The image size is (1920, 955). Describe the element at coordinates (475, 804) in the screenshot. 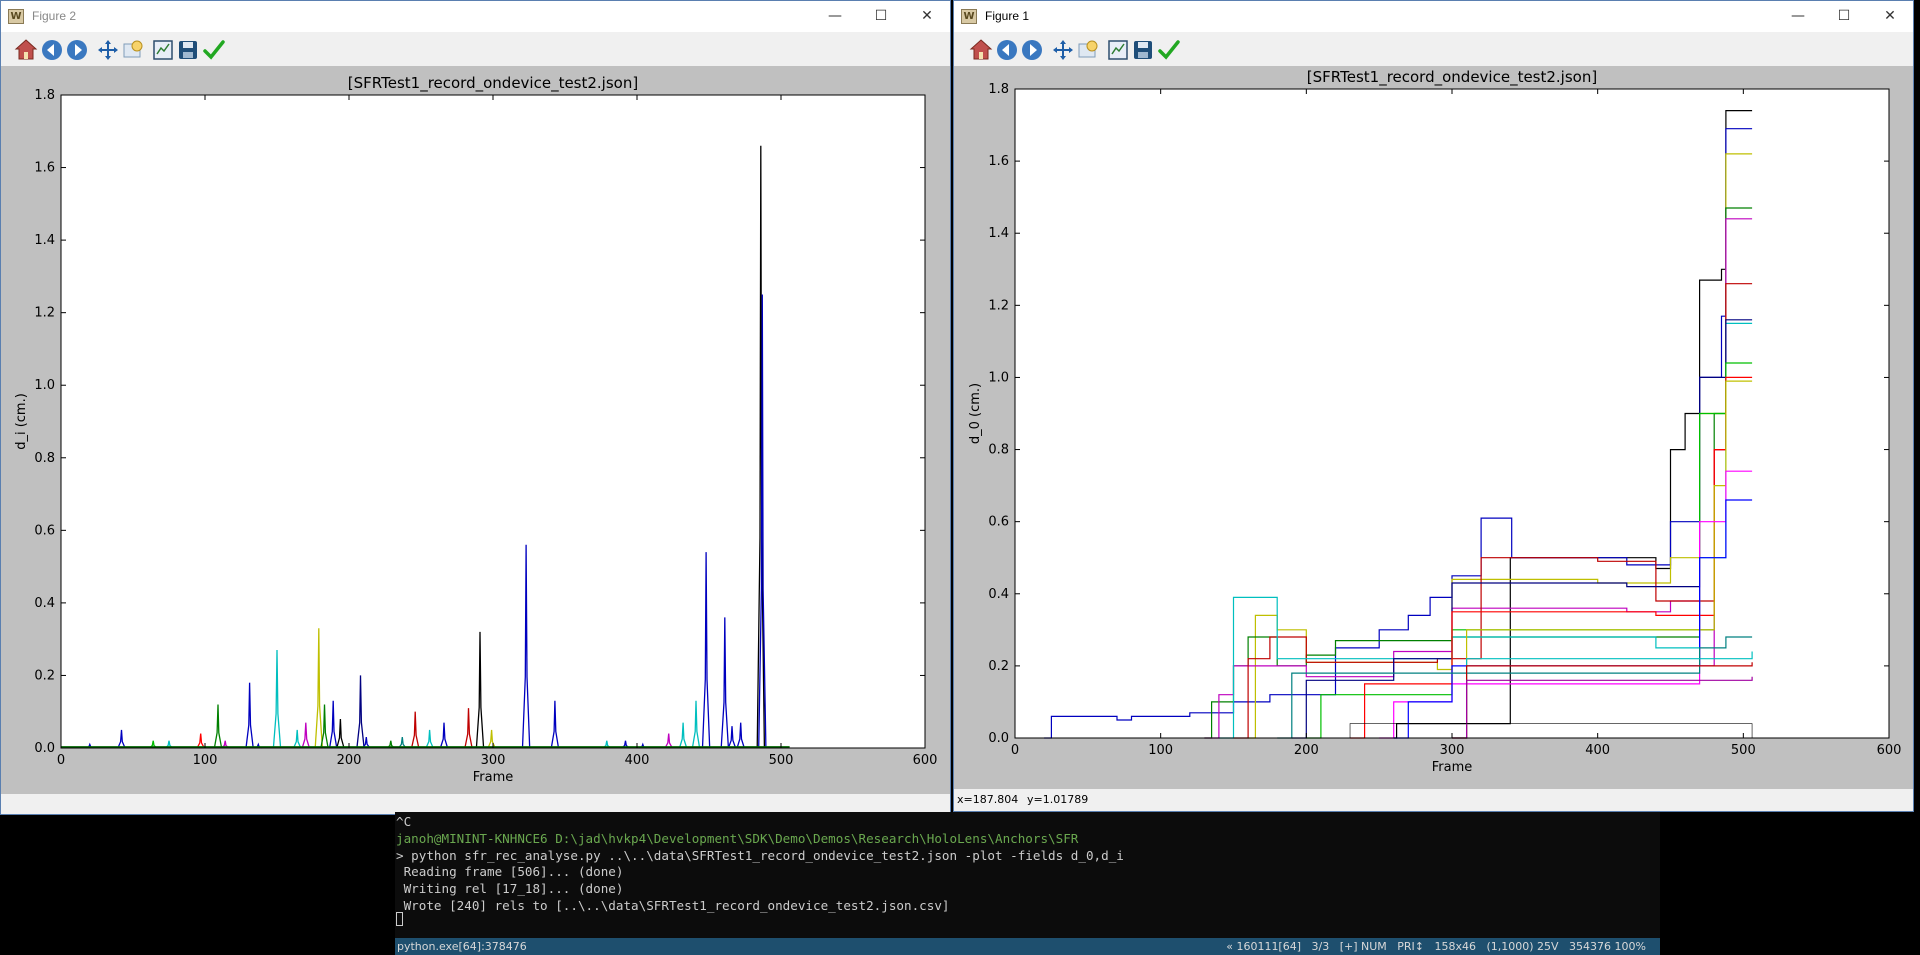

I see `figure2-statusbar` at that location.